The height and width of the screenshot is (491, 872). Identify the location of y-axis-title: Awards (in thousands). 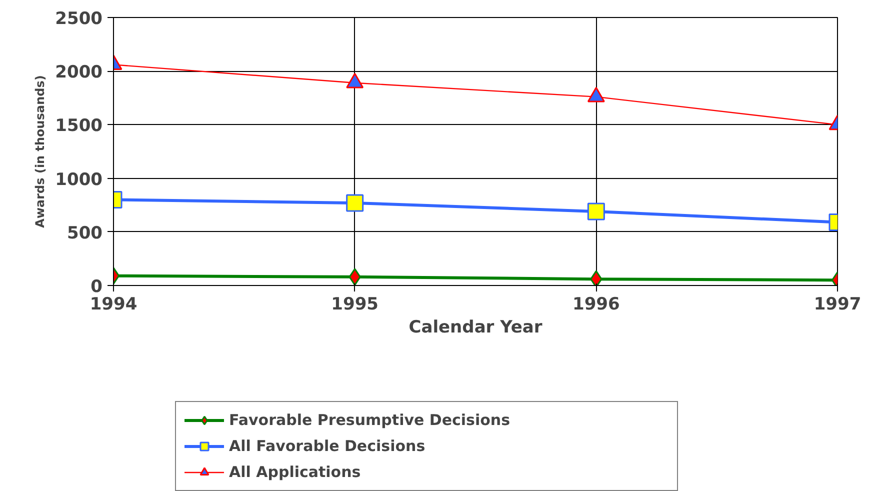
(40, 151).